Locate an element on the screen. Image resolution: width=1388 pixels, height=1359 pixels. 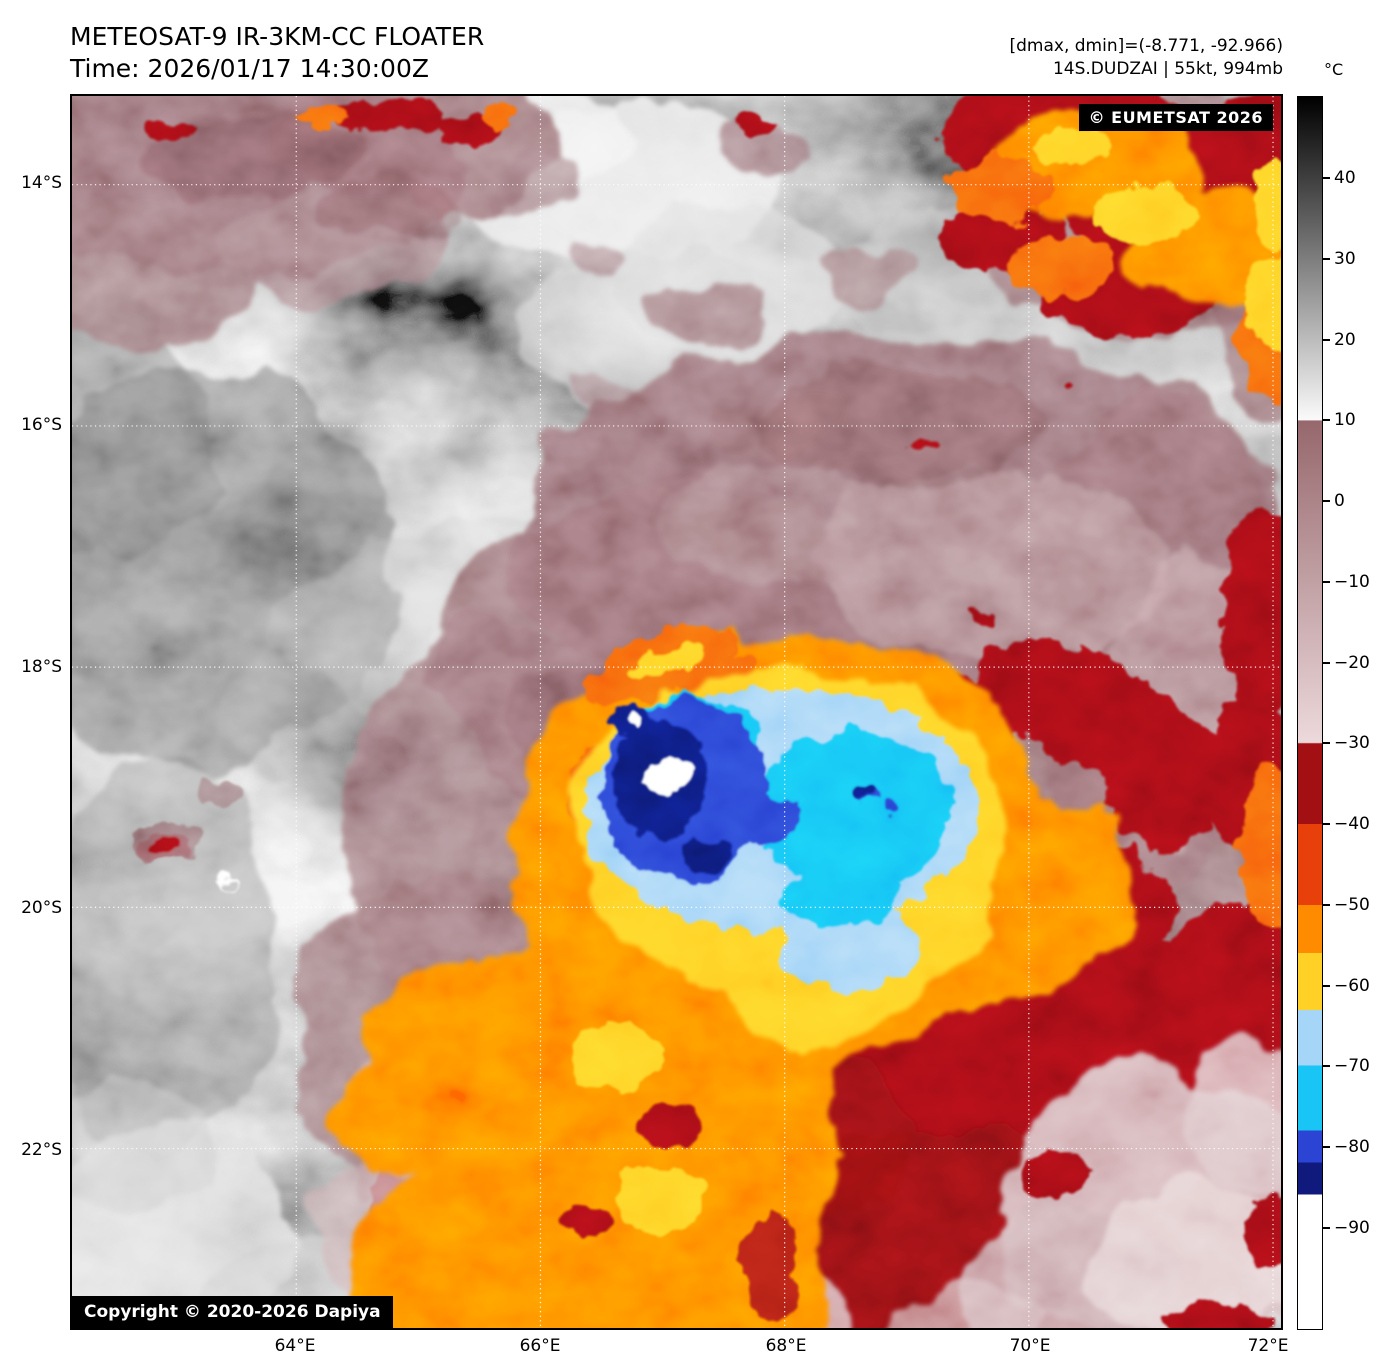
lat-label-20s: 20°S is located at coordinates (41, 908).